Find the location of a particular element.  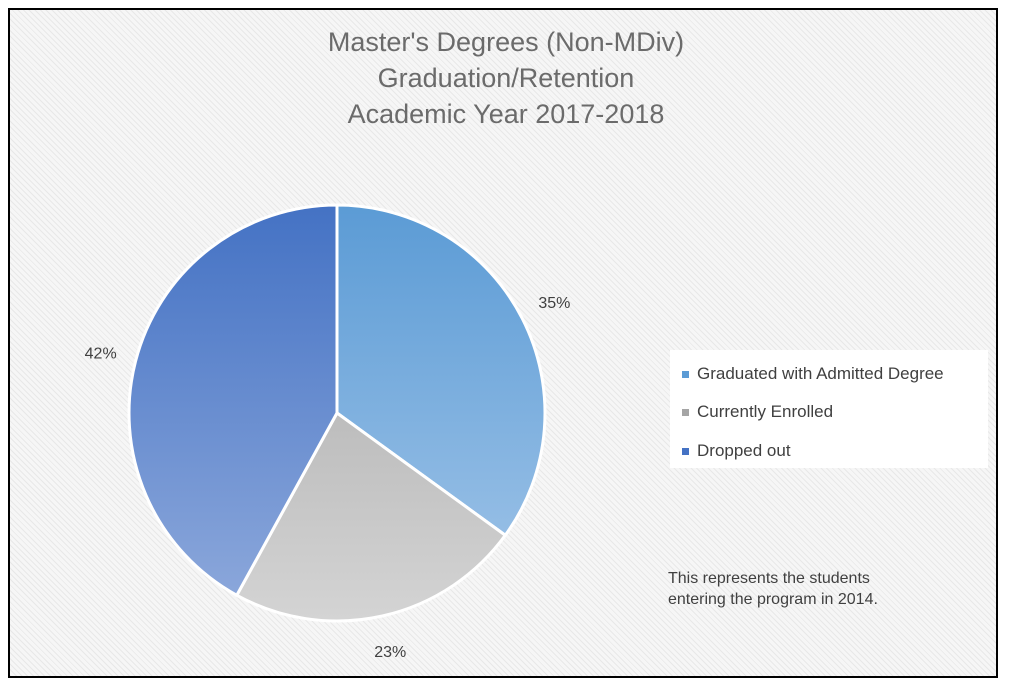

legend-item-graduated: Graduated with Admitted Degree is located at coordinates (813, 374).